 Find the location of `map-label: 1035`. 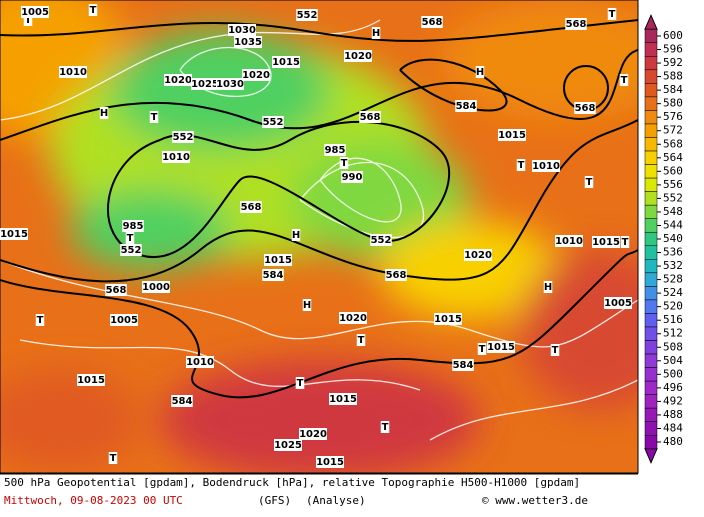

map-label: 1035 is located at coordinates (248, 42).